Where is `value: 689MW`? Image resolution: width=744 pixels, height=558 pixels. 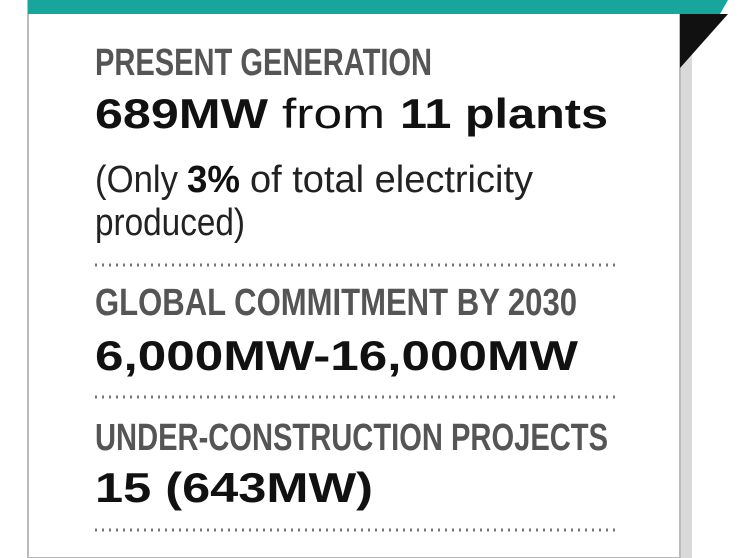
value: 689MW is located at coordinates (181, 113).